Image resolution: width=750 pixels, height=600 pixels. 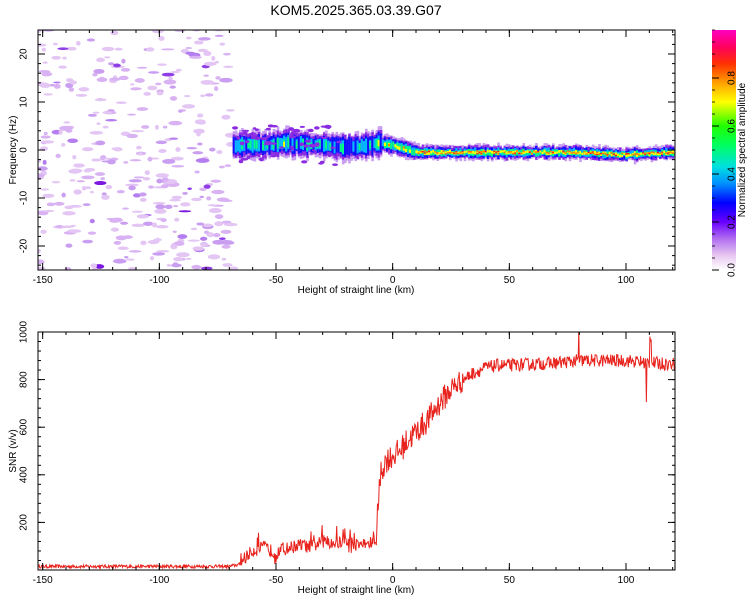 I want to click on spectrogram-x-tick-label: 100, so click(x=626, y=280).